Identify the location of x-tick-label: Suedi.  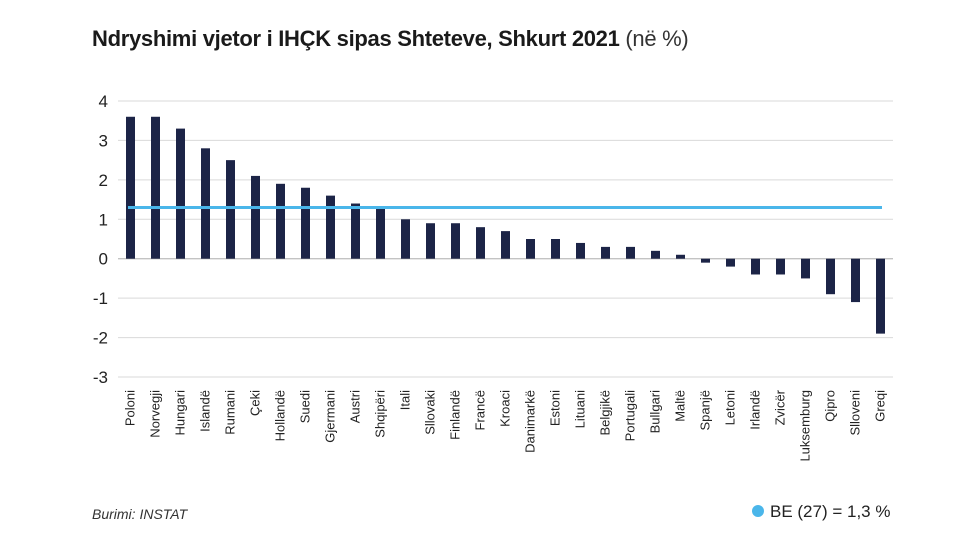
(305, 406).